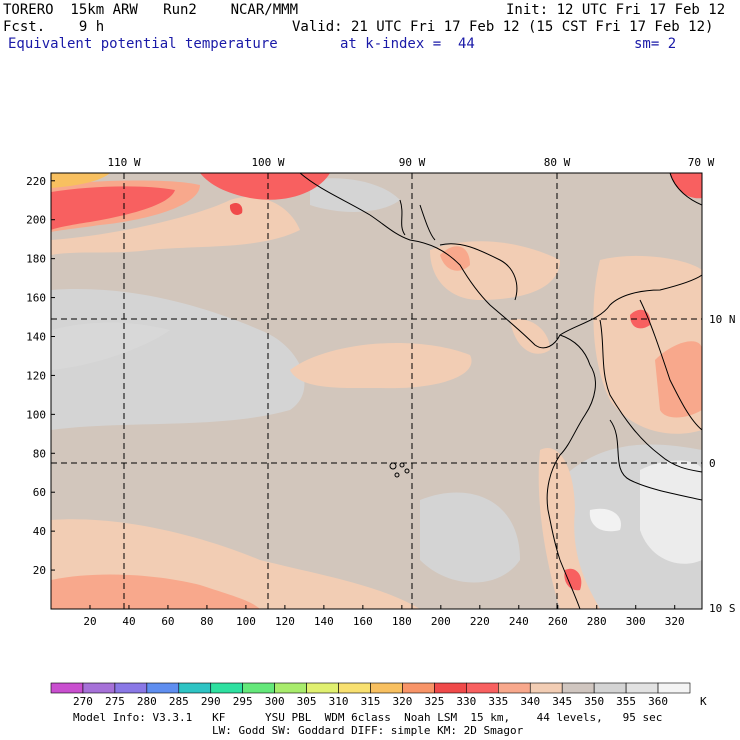 The width and height of the screenshot is (740, 740). Describe the element at coordinates (355, 195) in the screenshot. I see `field-grey-mexico` at that location.